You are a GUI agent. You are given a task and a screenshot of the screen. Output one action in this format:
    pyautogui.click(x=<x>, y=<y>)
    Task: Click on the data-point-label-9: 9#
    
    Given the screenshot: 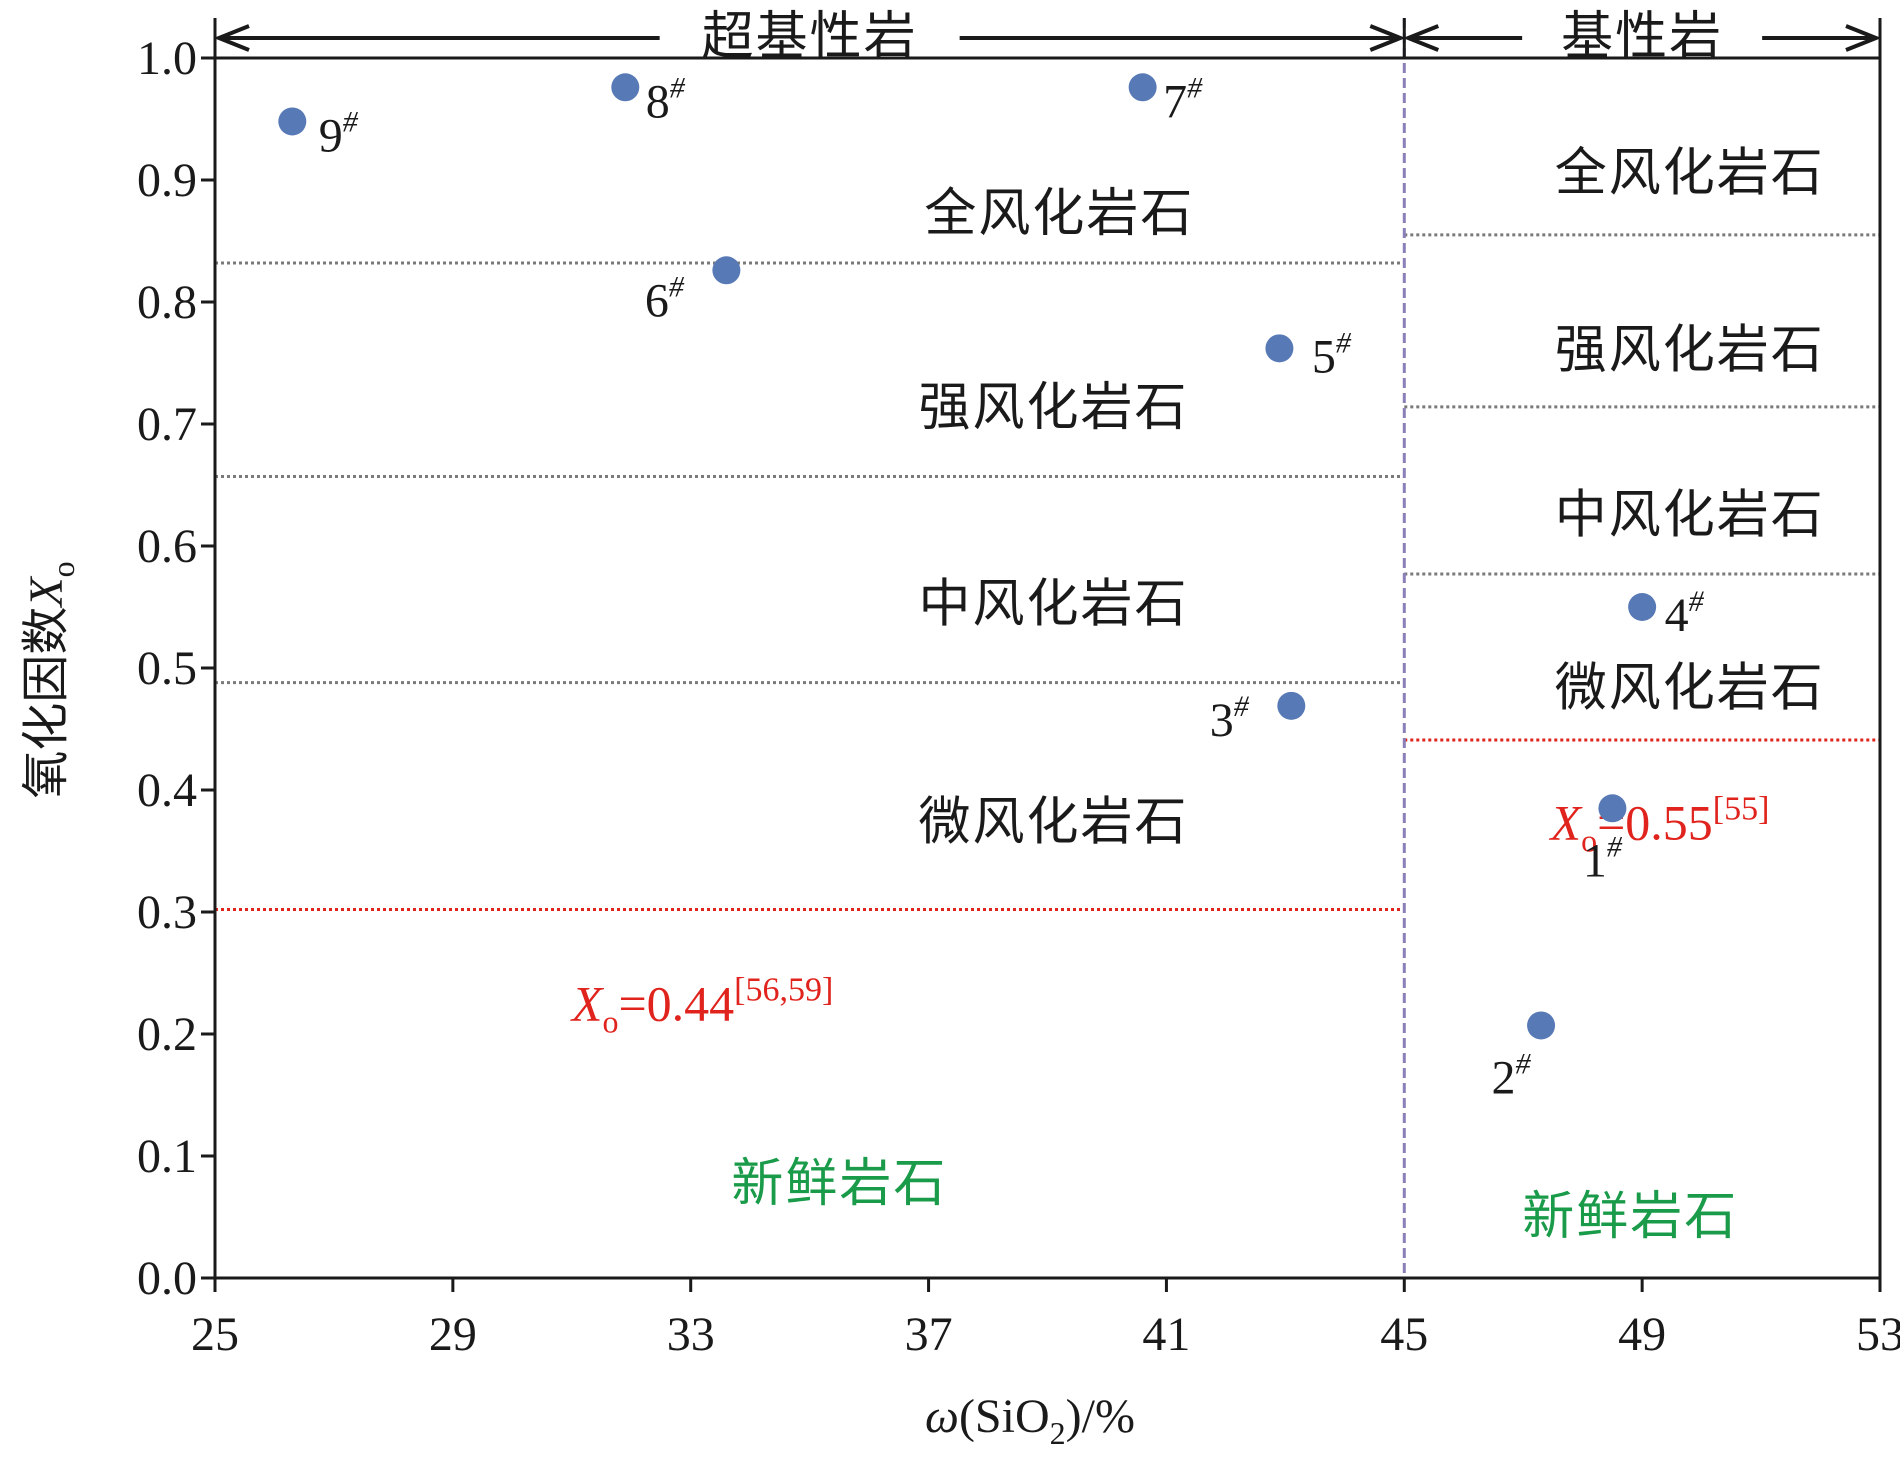 What is the action you would take?
    pyautogui.click(x=339, y=133)
    